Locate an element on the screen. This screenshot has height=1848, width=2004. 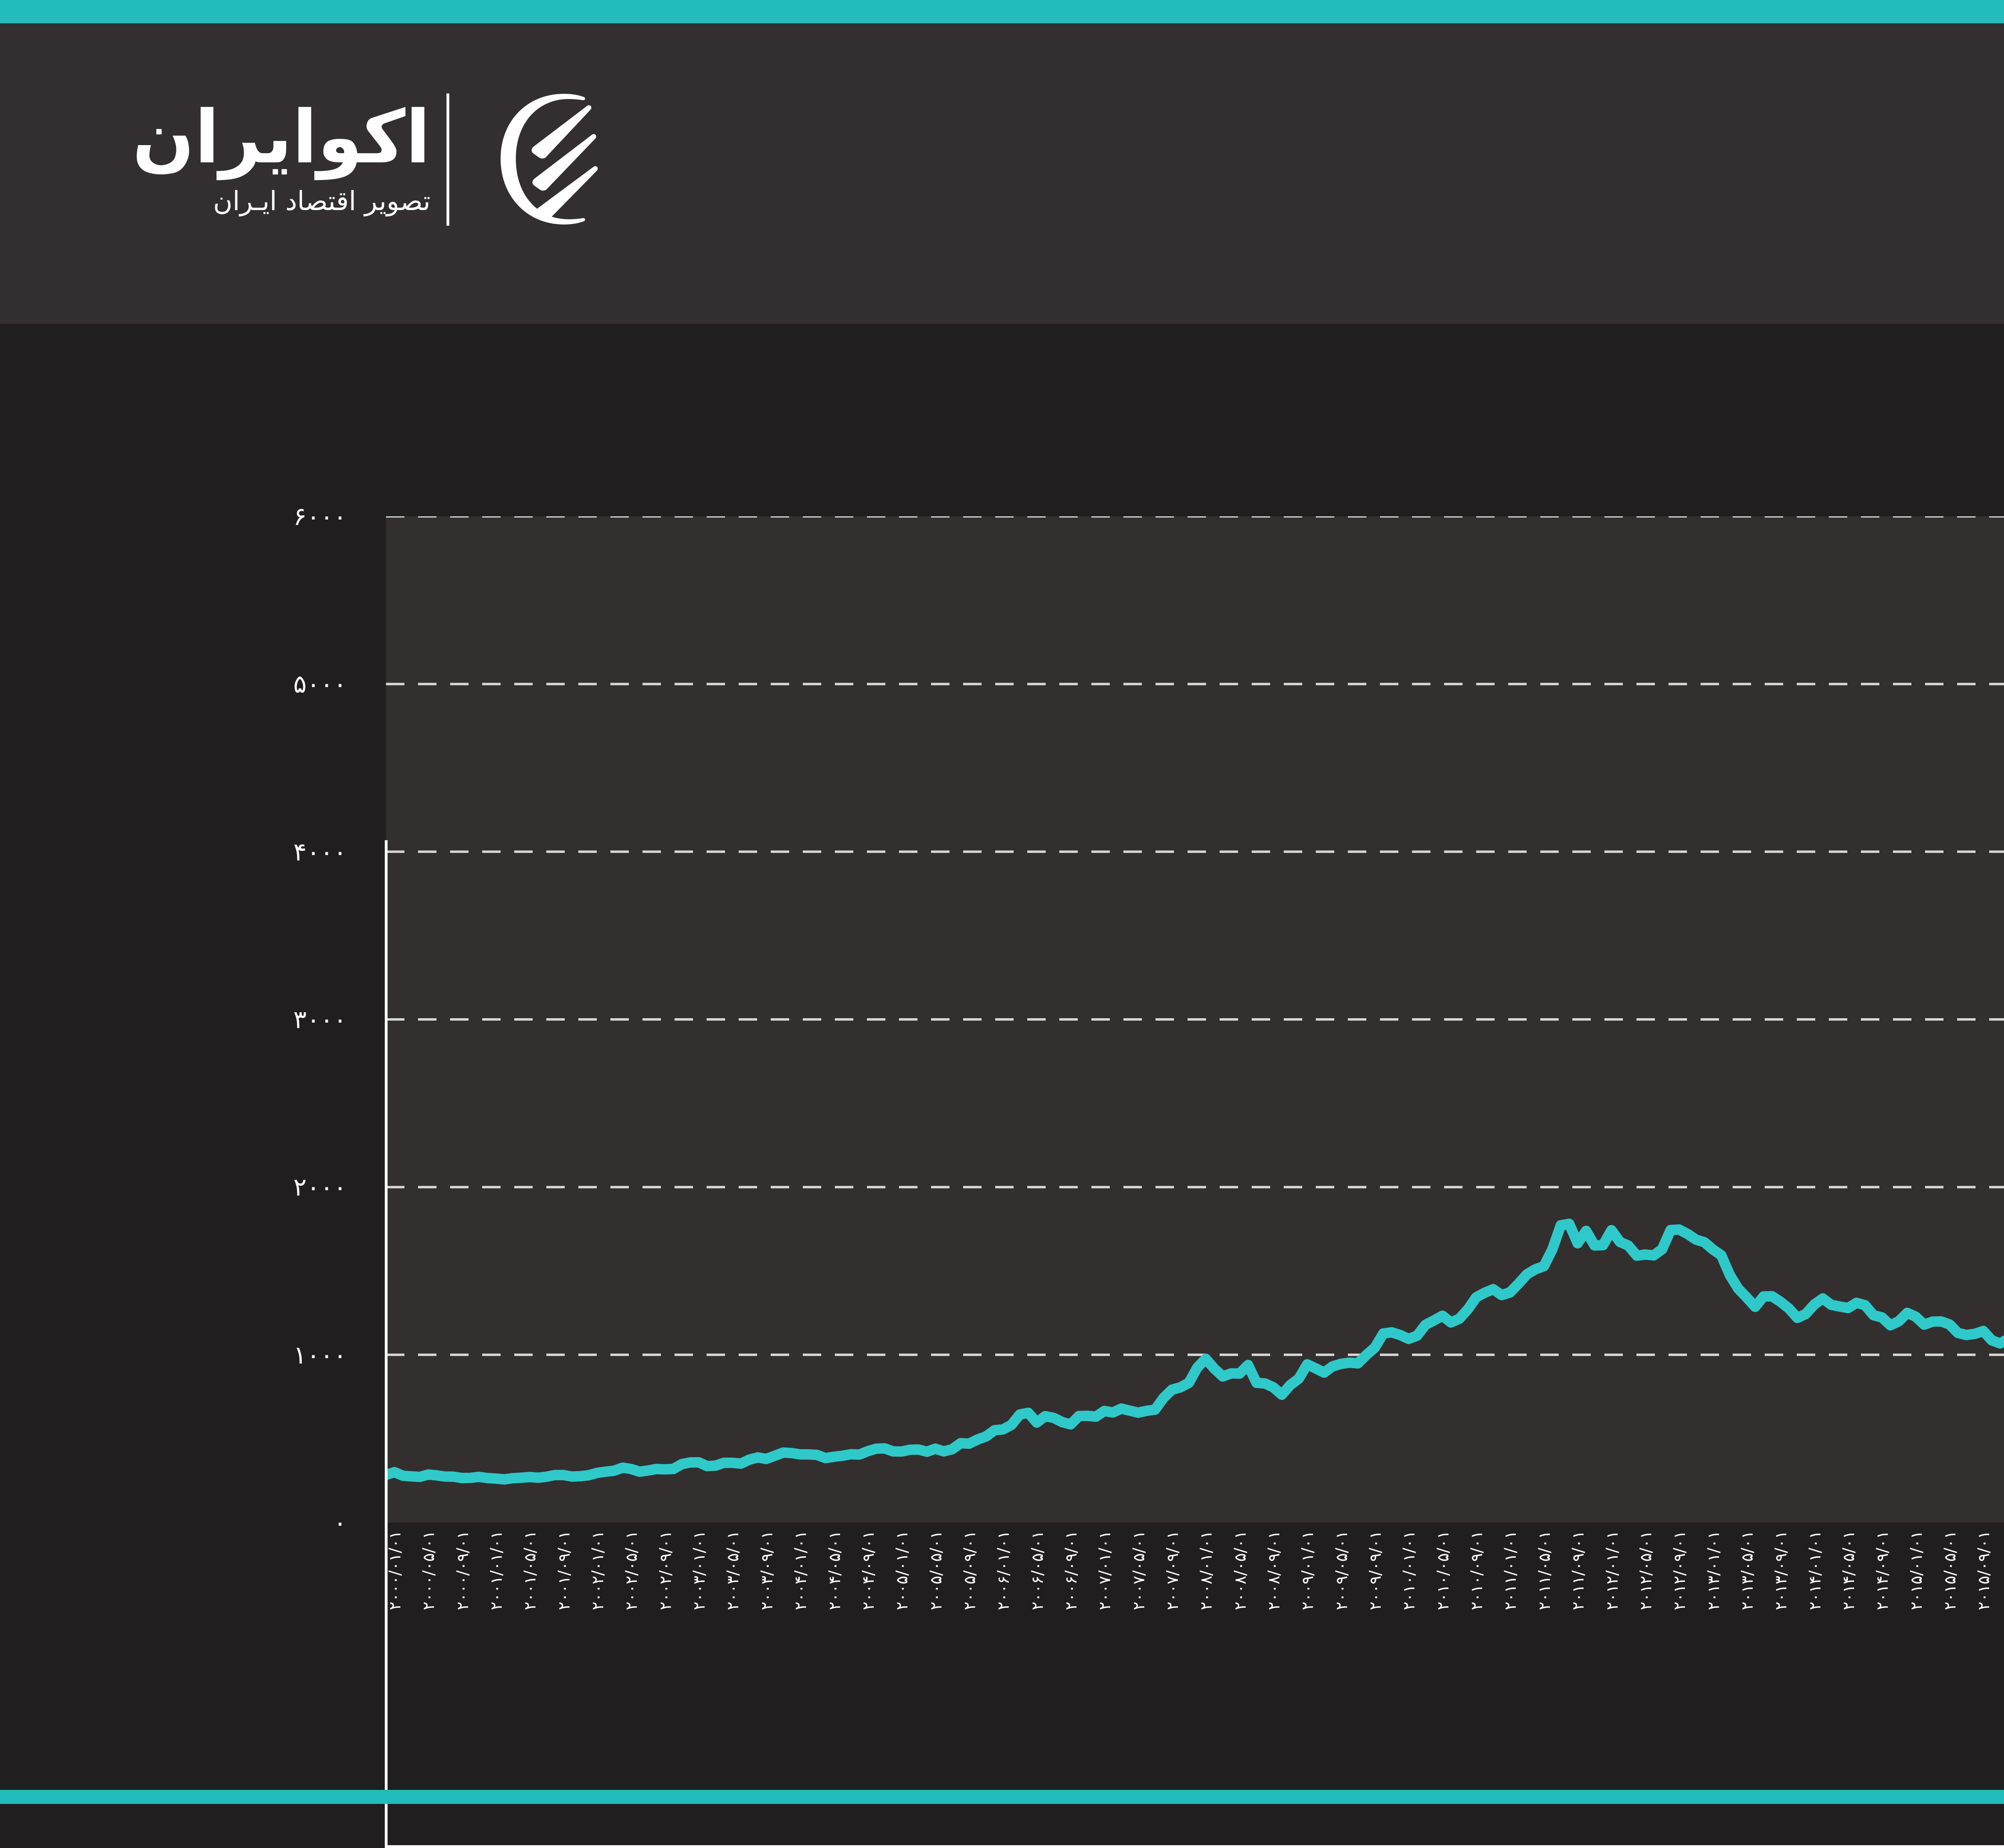
x-tick-label: ۲۰۱۰/۰۱/۰۱ is located at coordinates (1410, 1570).